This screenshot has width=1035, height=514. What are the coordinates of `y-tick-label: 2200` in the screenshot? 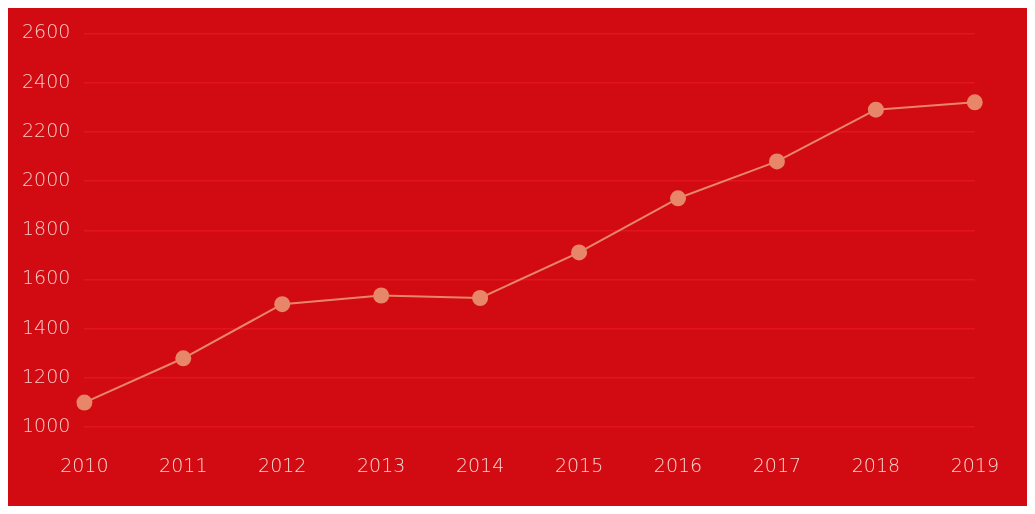 It's located at (46, 129).